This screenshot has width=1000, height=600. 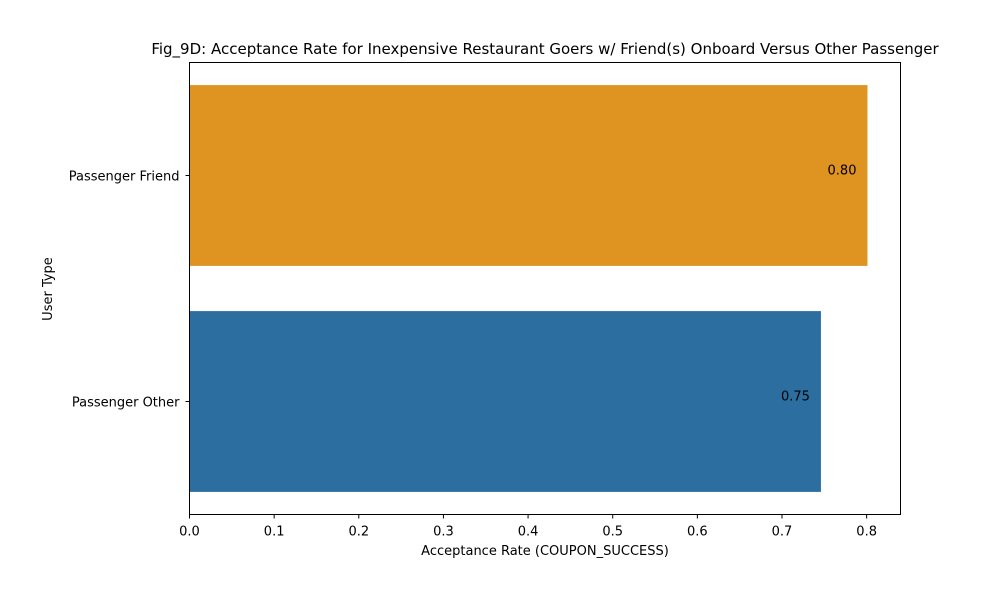 What do you see at coordinates (126, 403) in the screenshot?
I see `y-tick-label: Passenger Other` at bounding box center [126, 403].